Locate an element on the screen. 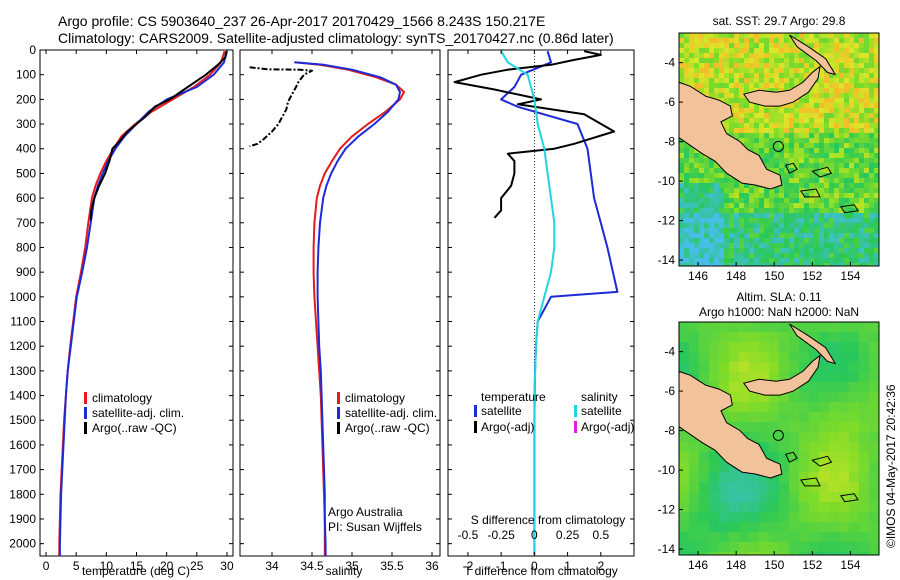 This screenshot has width=900, height=580. salinity-difference-ticks: -0.5 -0.25 0 0.25 0.5 is located at coordinates (534, 535).